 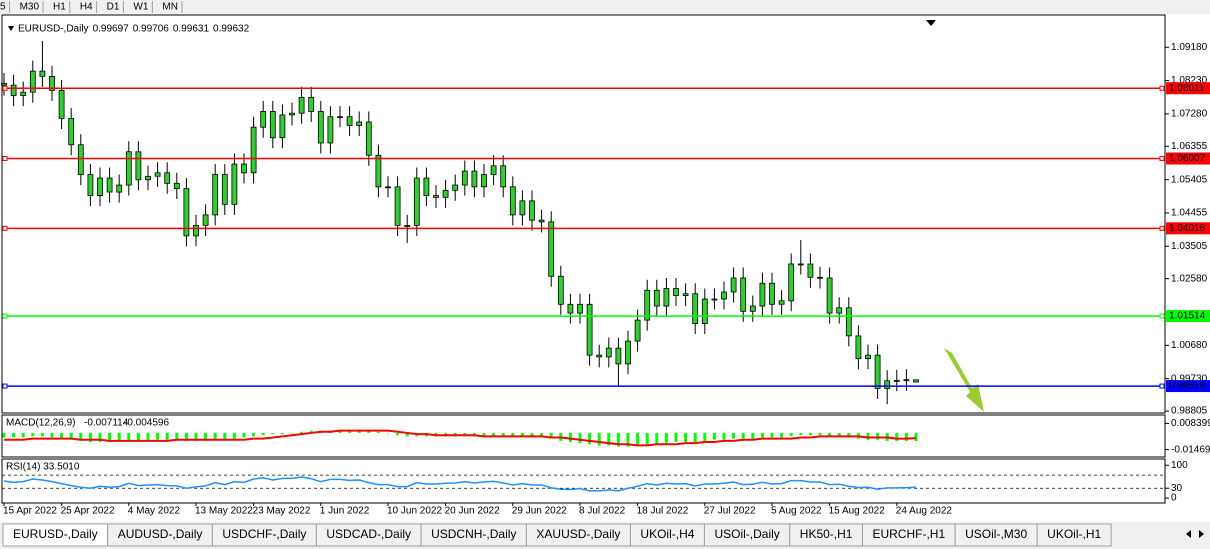 What do you see at coordinates (583, 436) in the screenshot?
I see `macd-panel-frame` at bounding box center [583, 436].